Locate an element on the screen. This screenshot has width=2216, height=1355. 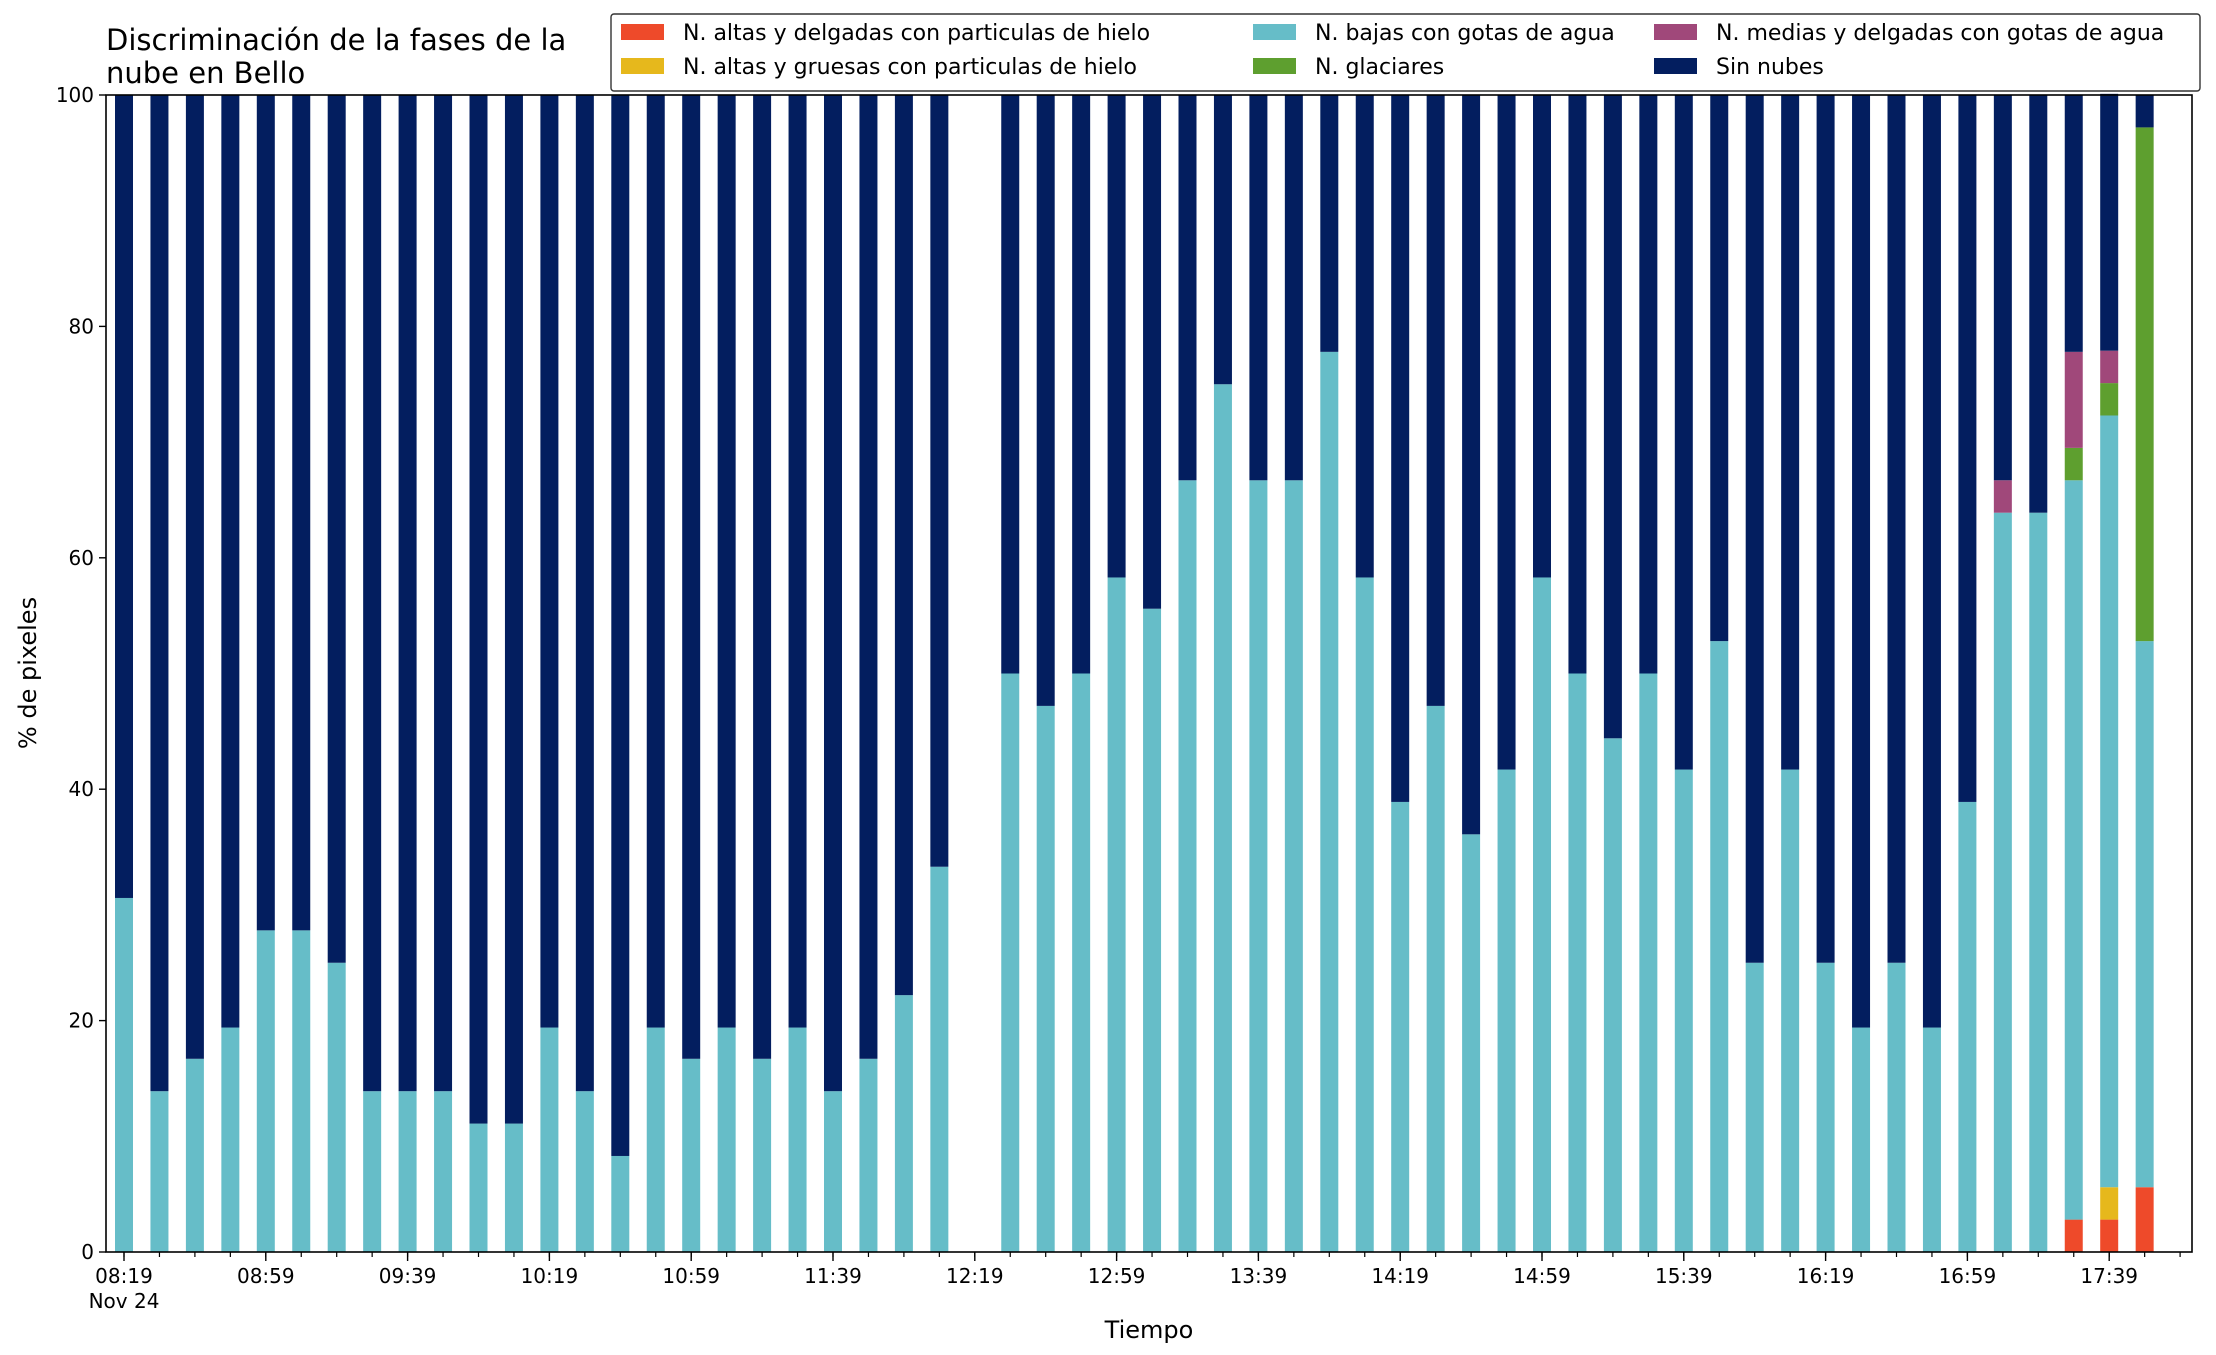
x-date-label: Nov 24 is located at coordinates (124, 1301).